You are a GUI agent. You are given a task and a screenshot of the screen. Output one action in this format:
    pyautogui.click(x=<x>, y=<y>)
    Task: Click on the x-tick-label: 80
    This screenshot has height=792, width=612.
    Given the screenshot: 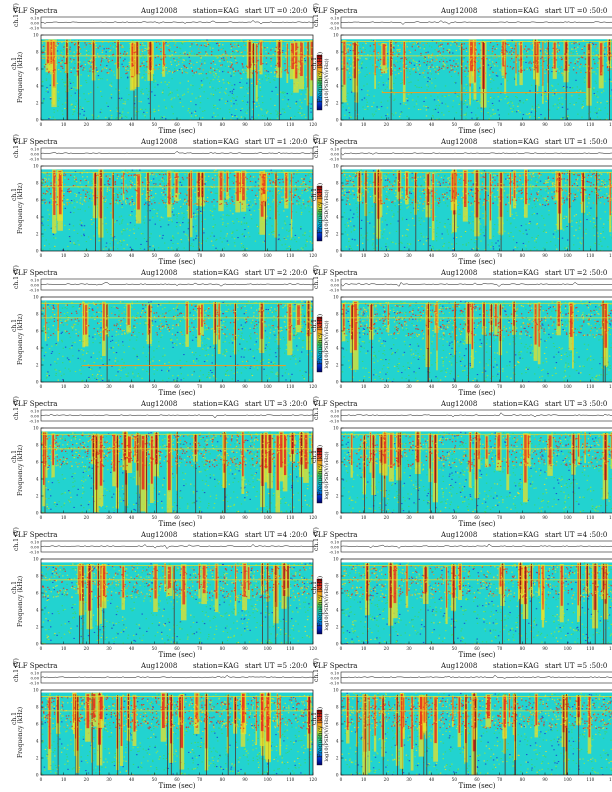 What is the action you would take?
    pyautogui.click(x=523, y=124)
    